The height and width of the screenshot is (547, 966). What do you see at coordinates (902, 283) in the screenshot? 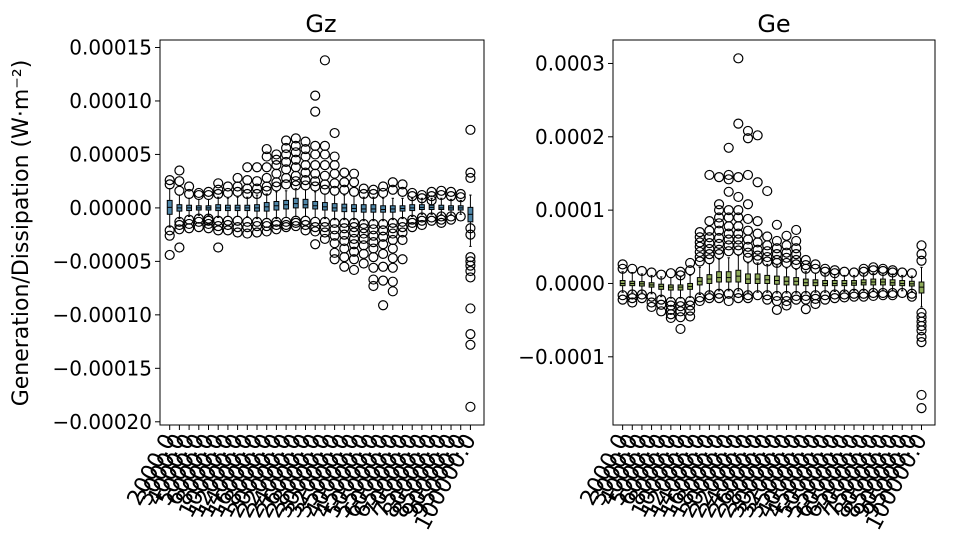
I see `box-90000.0` at bounding box center [902, 283].